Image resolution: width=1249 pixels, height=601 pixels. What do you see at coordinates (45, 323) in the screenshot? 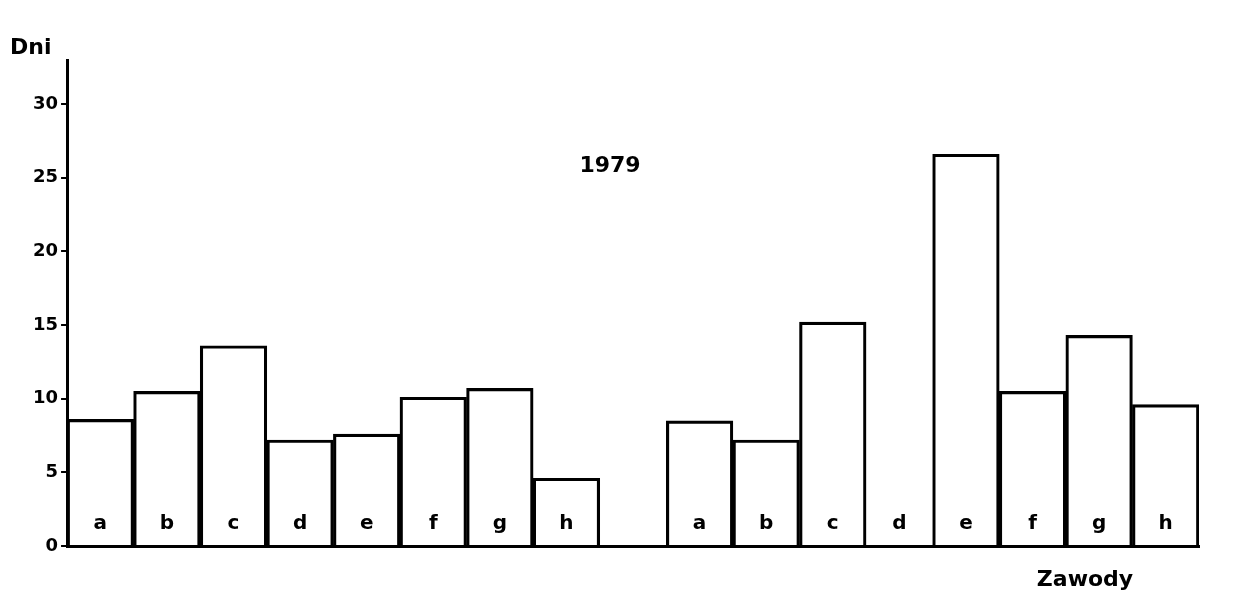
I see `y-tick-label: 15` at bounding box center [45, 323].